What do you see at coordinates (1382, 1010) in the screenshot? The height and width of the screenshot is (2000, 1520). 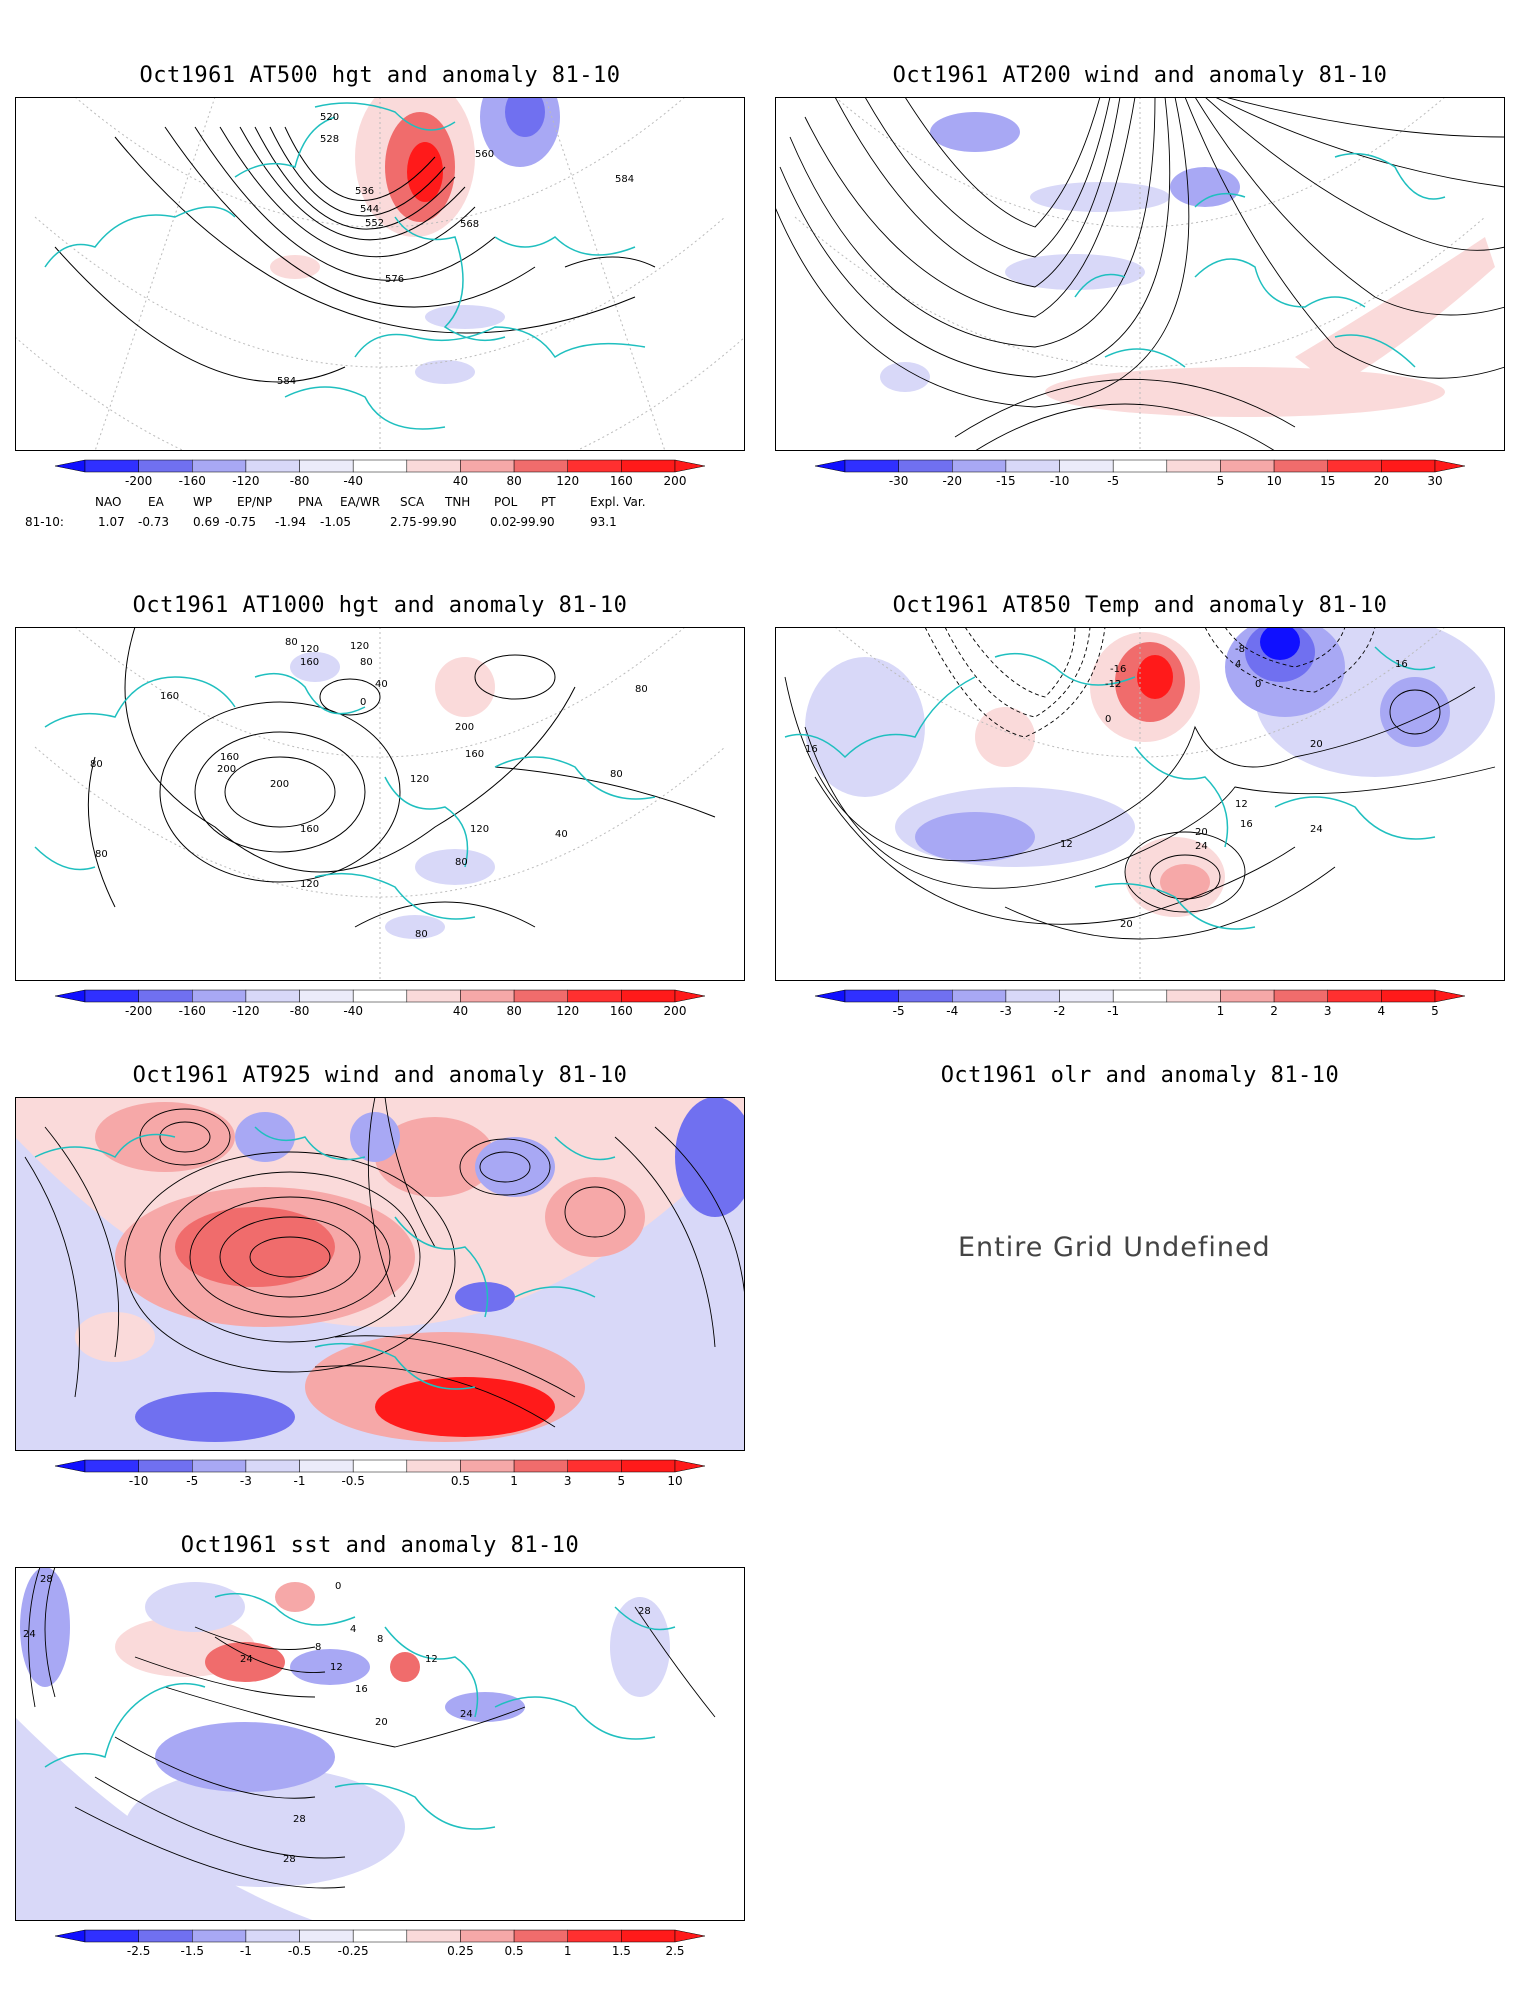 I see `colorbar-tick-label: 4` at bounding box center [1382, 1010].